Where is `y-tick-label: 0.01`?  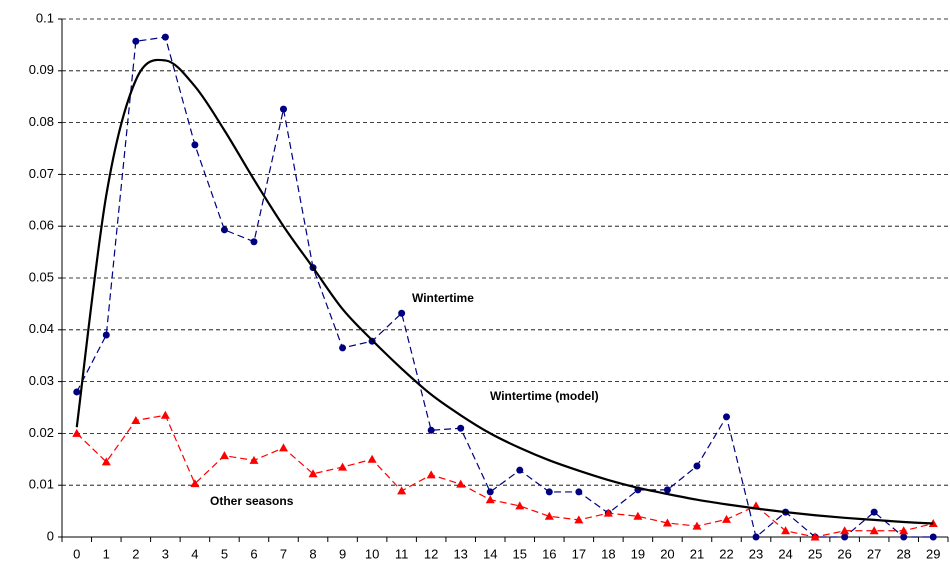
y-tick-label: 0.01 is located at coordinates (41, 484).